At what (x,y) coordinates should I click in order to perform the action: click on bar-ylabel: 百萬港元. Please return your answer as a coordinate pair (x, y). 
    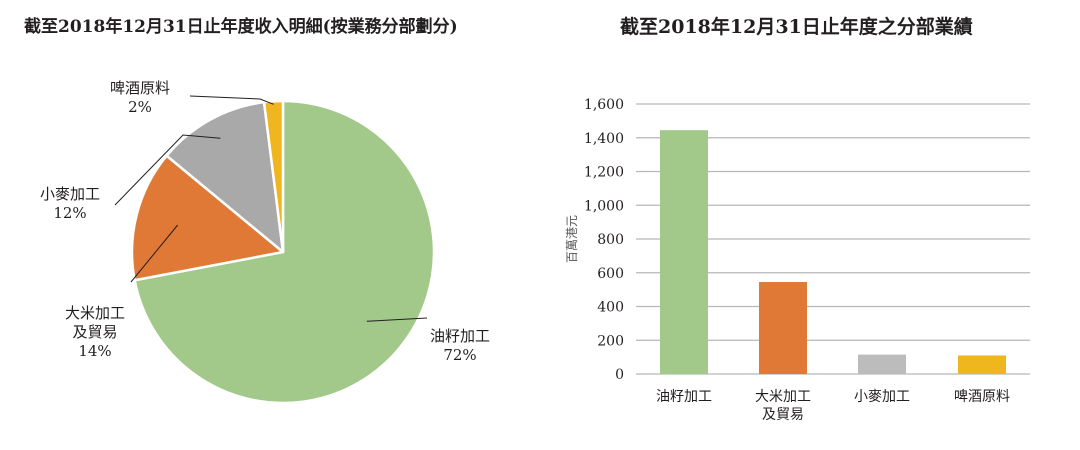
    Looking at the image, I should click on (572, 239).